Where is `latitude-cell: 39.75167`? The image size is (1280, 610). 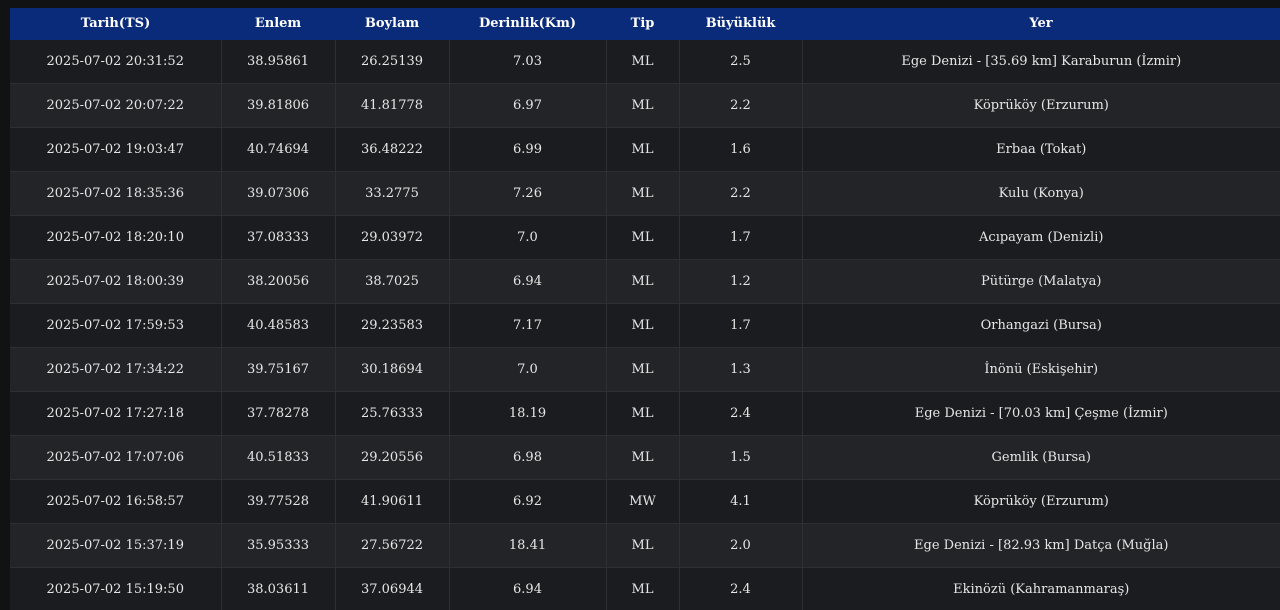 latitude-cell: 39.75167 is located at coordinates (278, 369).